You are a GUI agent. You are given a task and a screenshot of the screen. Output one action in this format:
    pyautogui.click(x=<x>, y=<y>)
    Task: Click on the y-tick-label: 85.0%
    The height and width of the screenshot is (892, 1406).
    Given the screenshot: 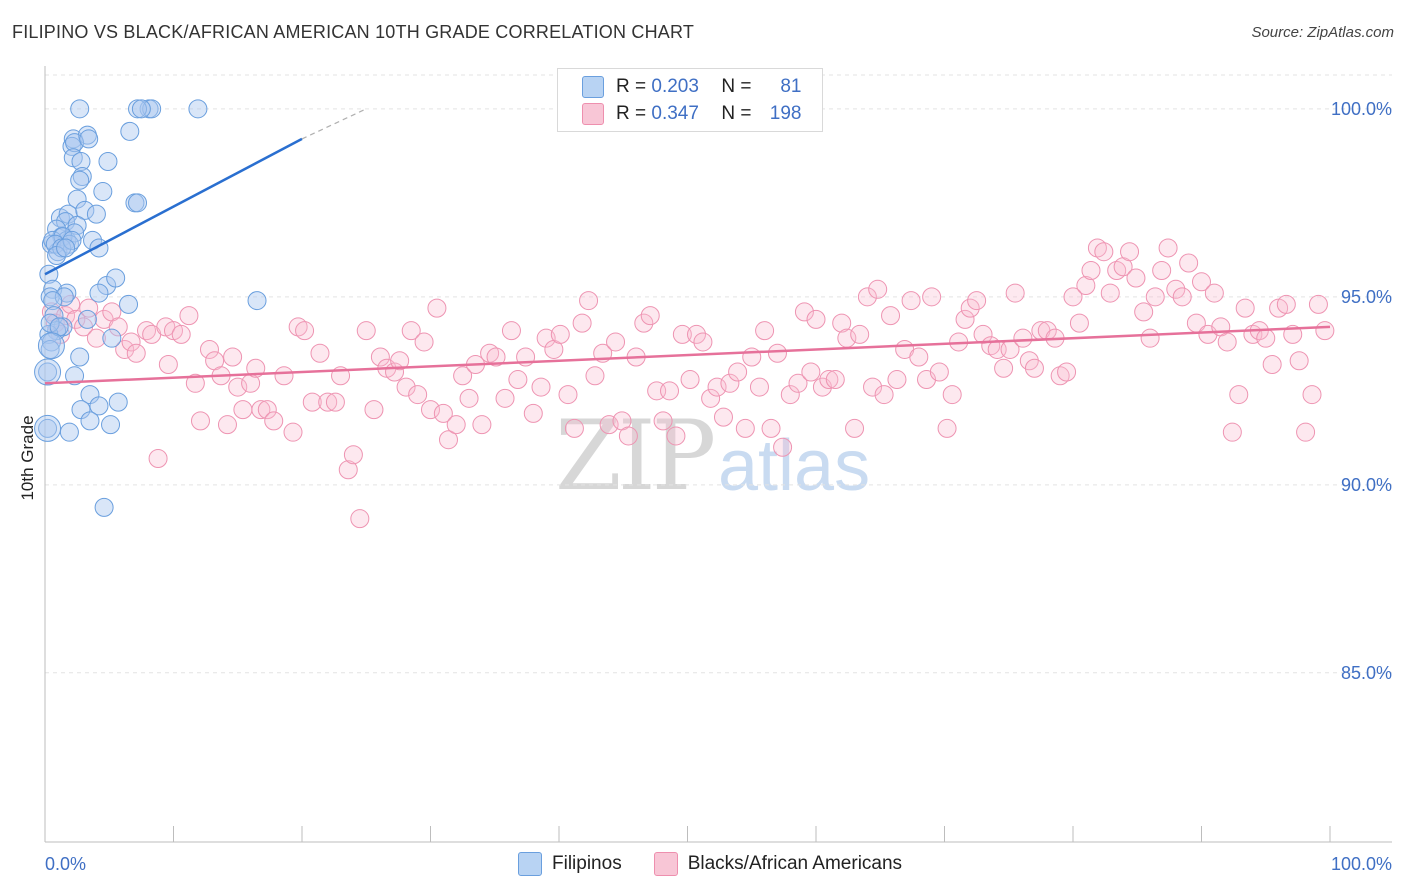 What is the action you would take?
    pyautogui.click(x=1366, y=673)
    